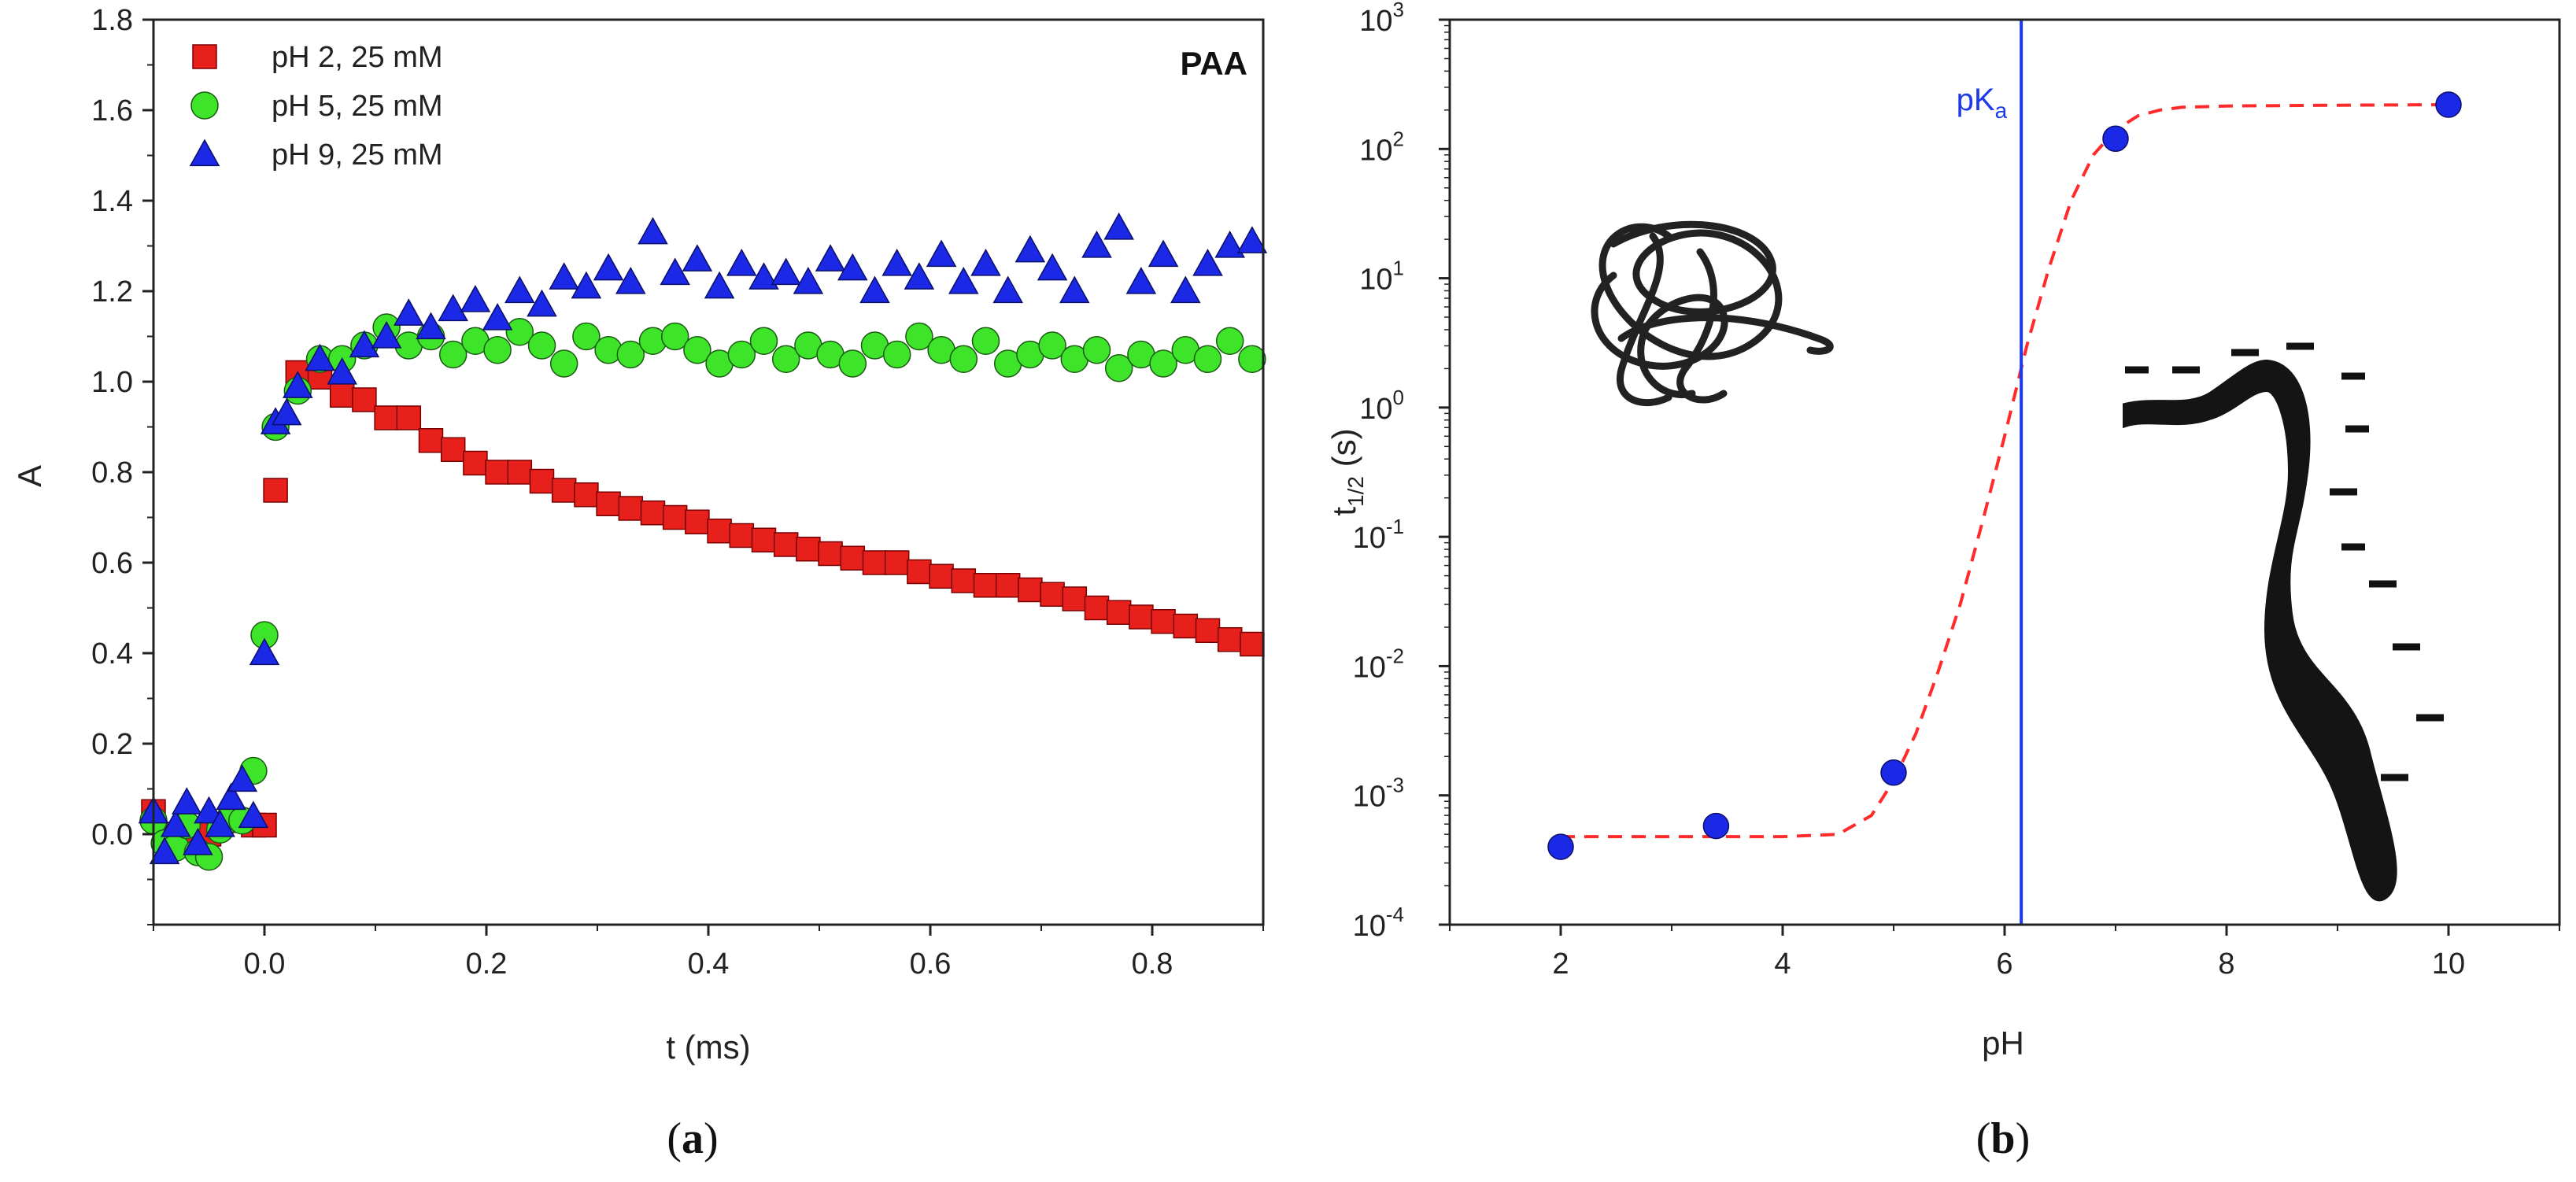  Describe the element at coordinates (112, 20) in the screenshot. I see `panel-a-y-tick-label: 1.8` at that location.